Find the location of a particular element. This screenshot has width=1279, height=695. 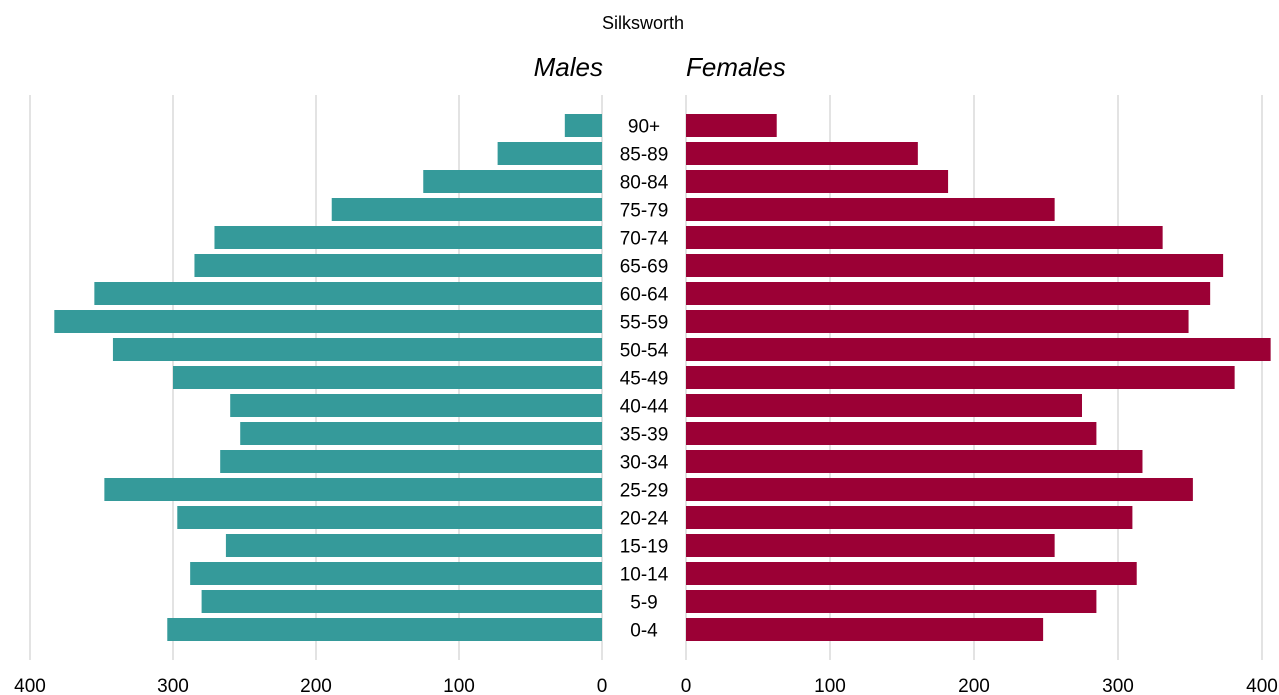

age-label-55-59: 55-59 is located at coordinates (644, 323).